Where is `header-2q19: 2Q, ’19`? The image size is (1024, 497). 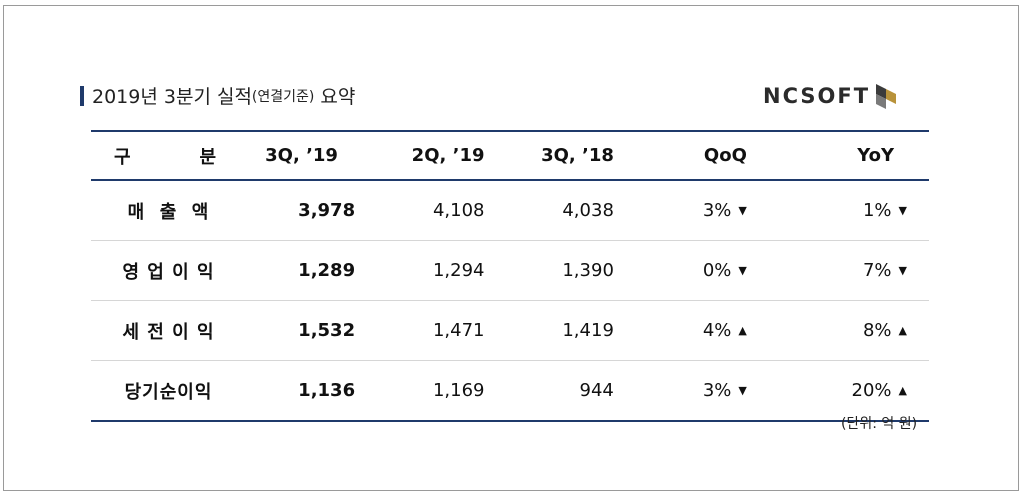 header-2q19: 2Q, ’19 is located at coordinates (422, 155).